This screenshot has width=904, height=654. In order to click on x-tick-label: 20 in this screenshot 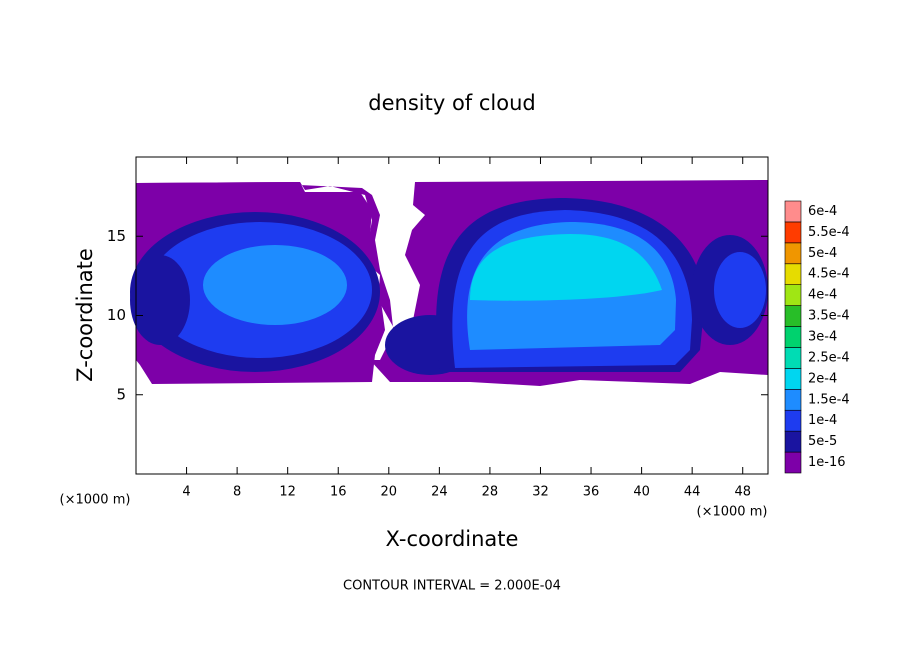, I will do `click(389, 492)`.